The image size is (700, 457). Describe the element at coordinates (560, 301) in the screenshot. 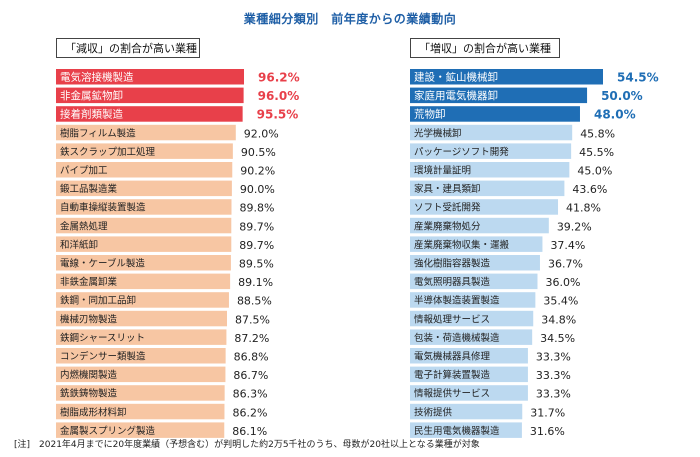

I see `right-value-label-12: 35.4%` at that location.